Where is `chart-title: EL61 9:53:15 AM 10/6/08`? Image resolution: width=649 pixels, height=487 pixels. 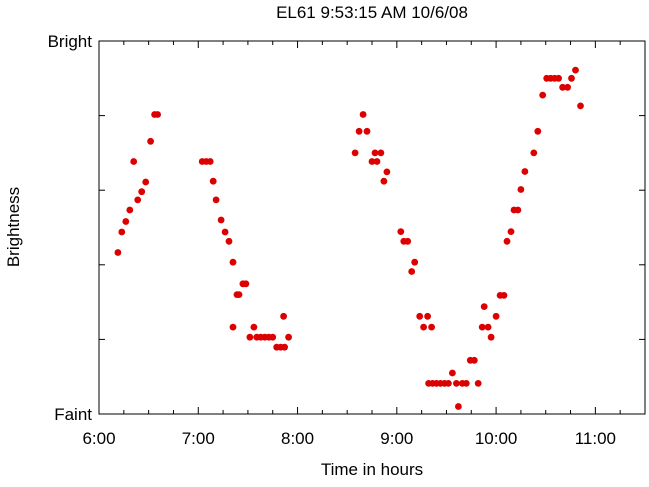
chart-title: EL61 9:53:15 AM 10/6/08 is located at coordinates (372, 12).